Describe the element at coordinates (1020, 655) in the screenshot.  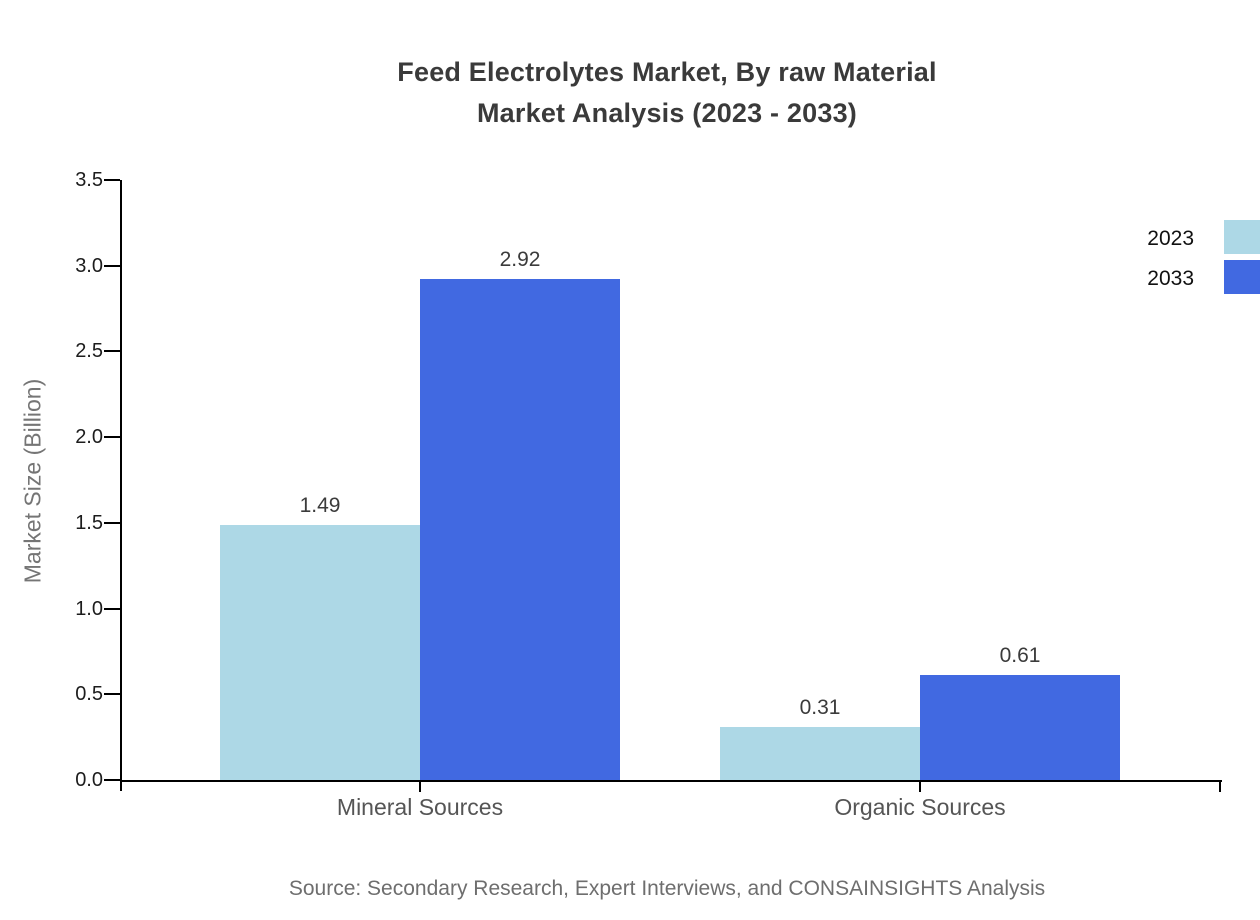
I see `bar-value-label: 0.61` at that location.